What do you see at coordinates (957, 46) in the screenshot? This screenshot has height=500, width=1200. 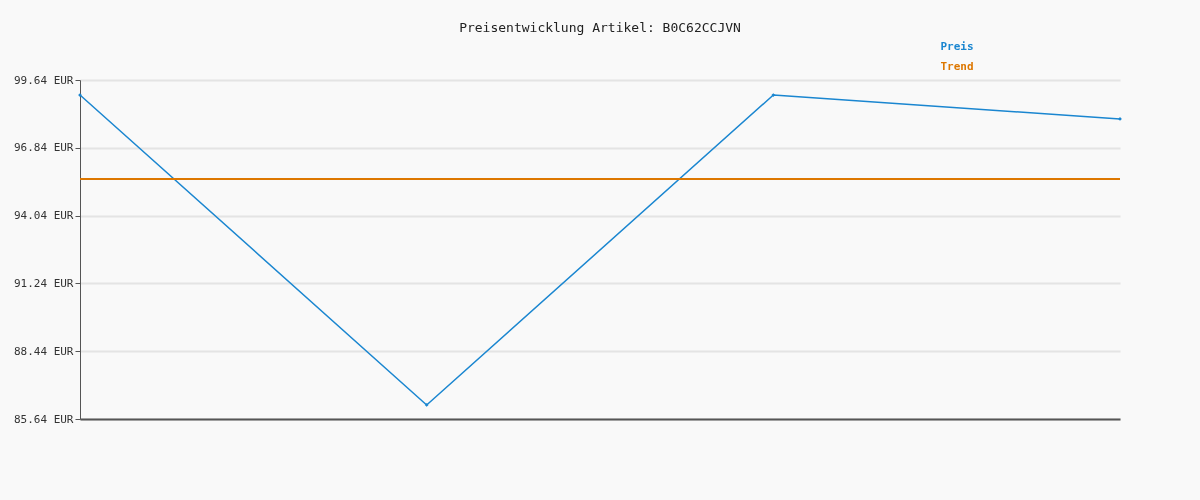 I see `text: Preis` at bounding box center [957, 46].